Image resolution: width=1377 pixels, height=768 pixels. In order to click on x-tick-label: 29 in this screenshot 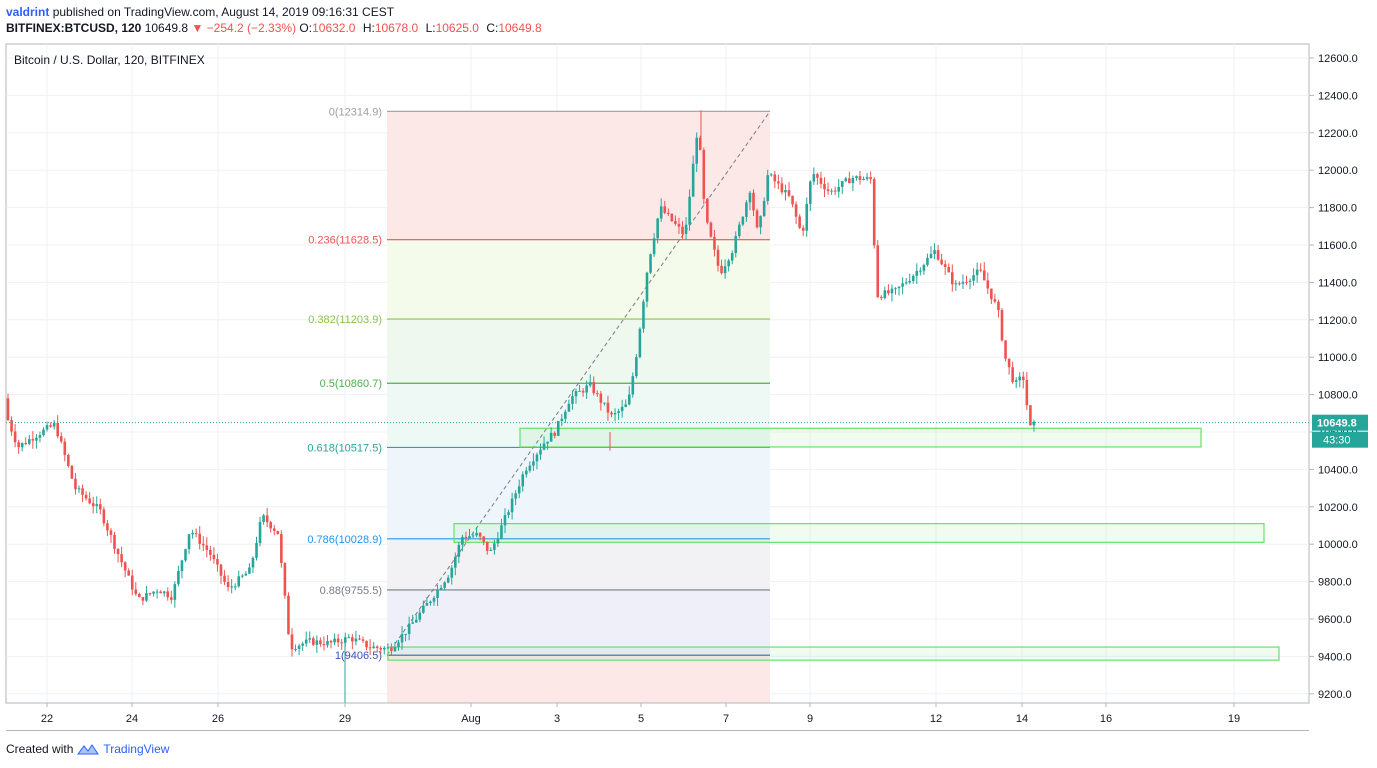, I will do `click(345, 719)`.